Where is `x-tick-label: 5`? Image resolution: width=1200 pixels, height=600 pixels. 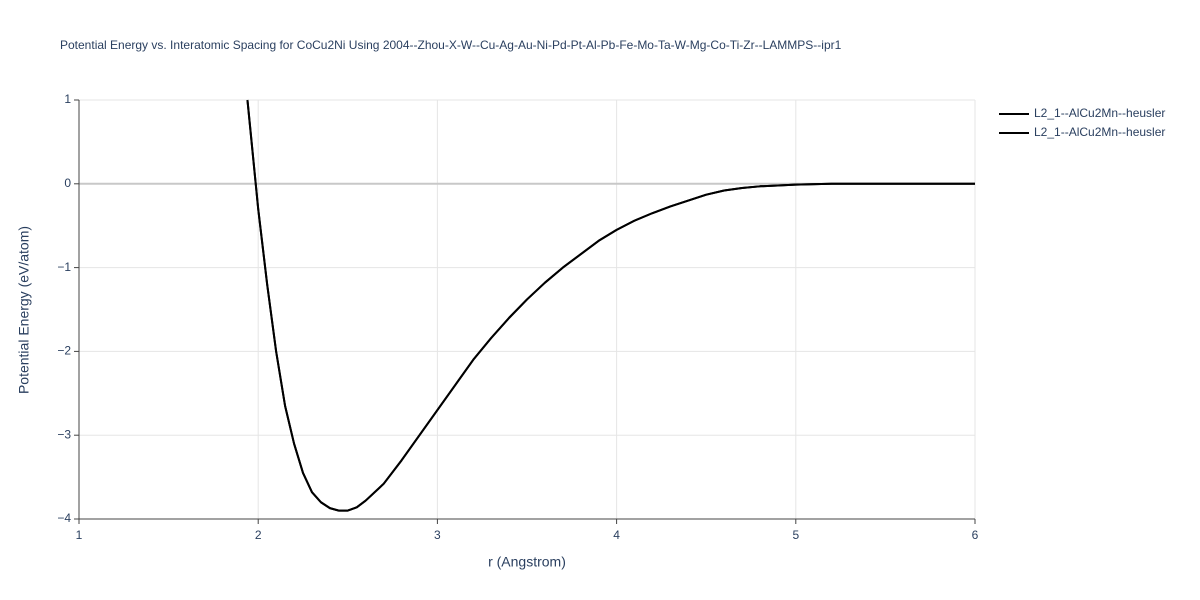 x-tick-label: 5 is located at coordinates (795, 535).